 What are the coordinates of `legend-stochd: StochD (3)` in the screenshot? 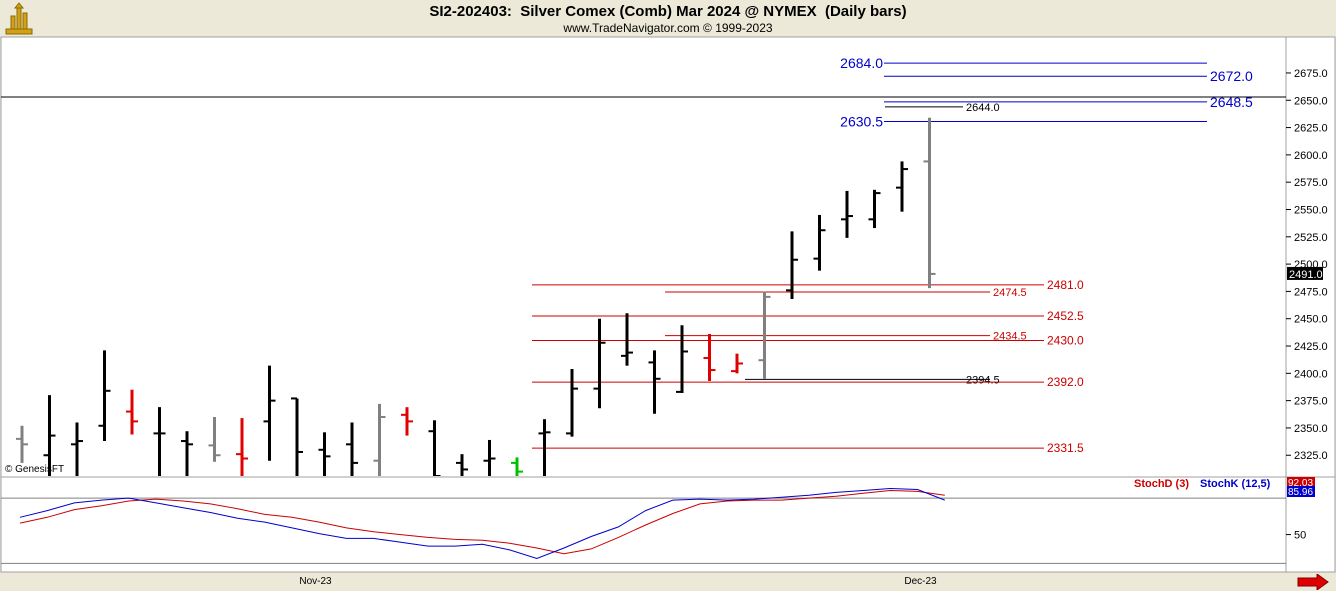 It's located at (1161, 484).